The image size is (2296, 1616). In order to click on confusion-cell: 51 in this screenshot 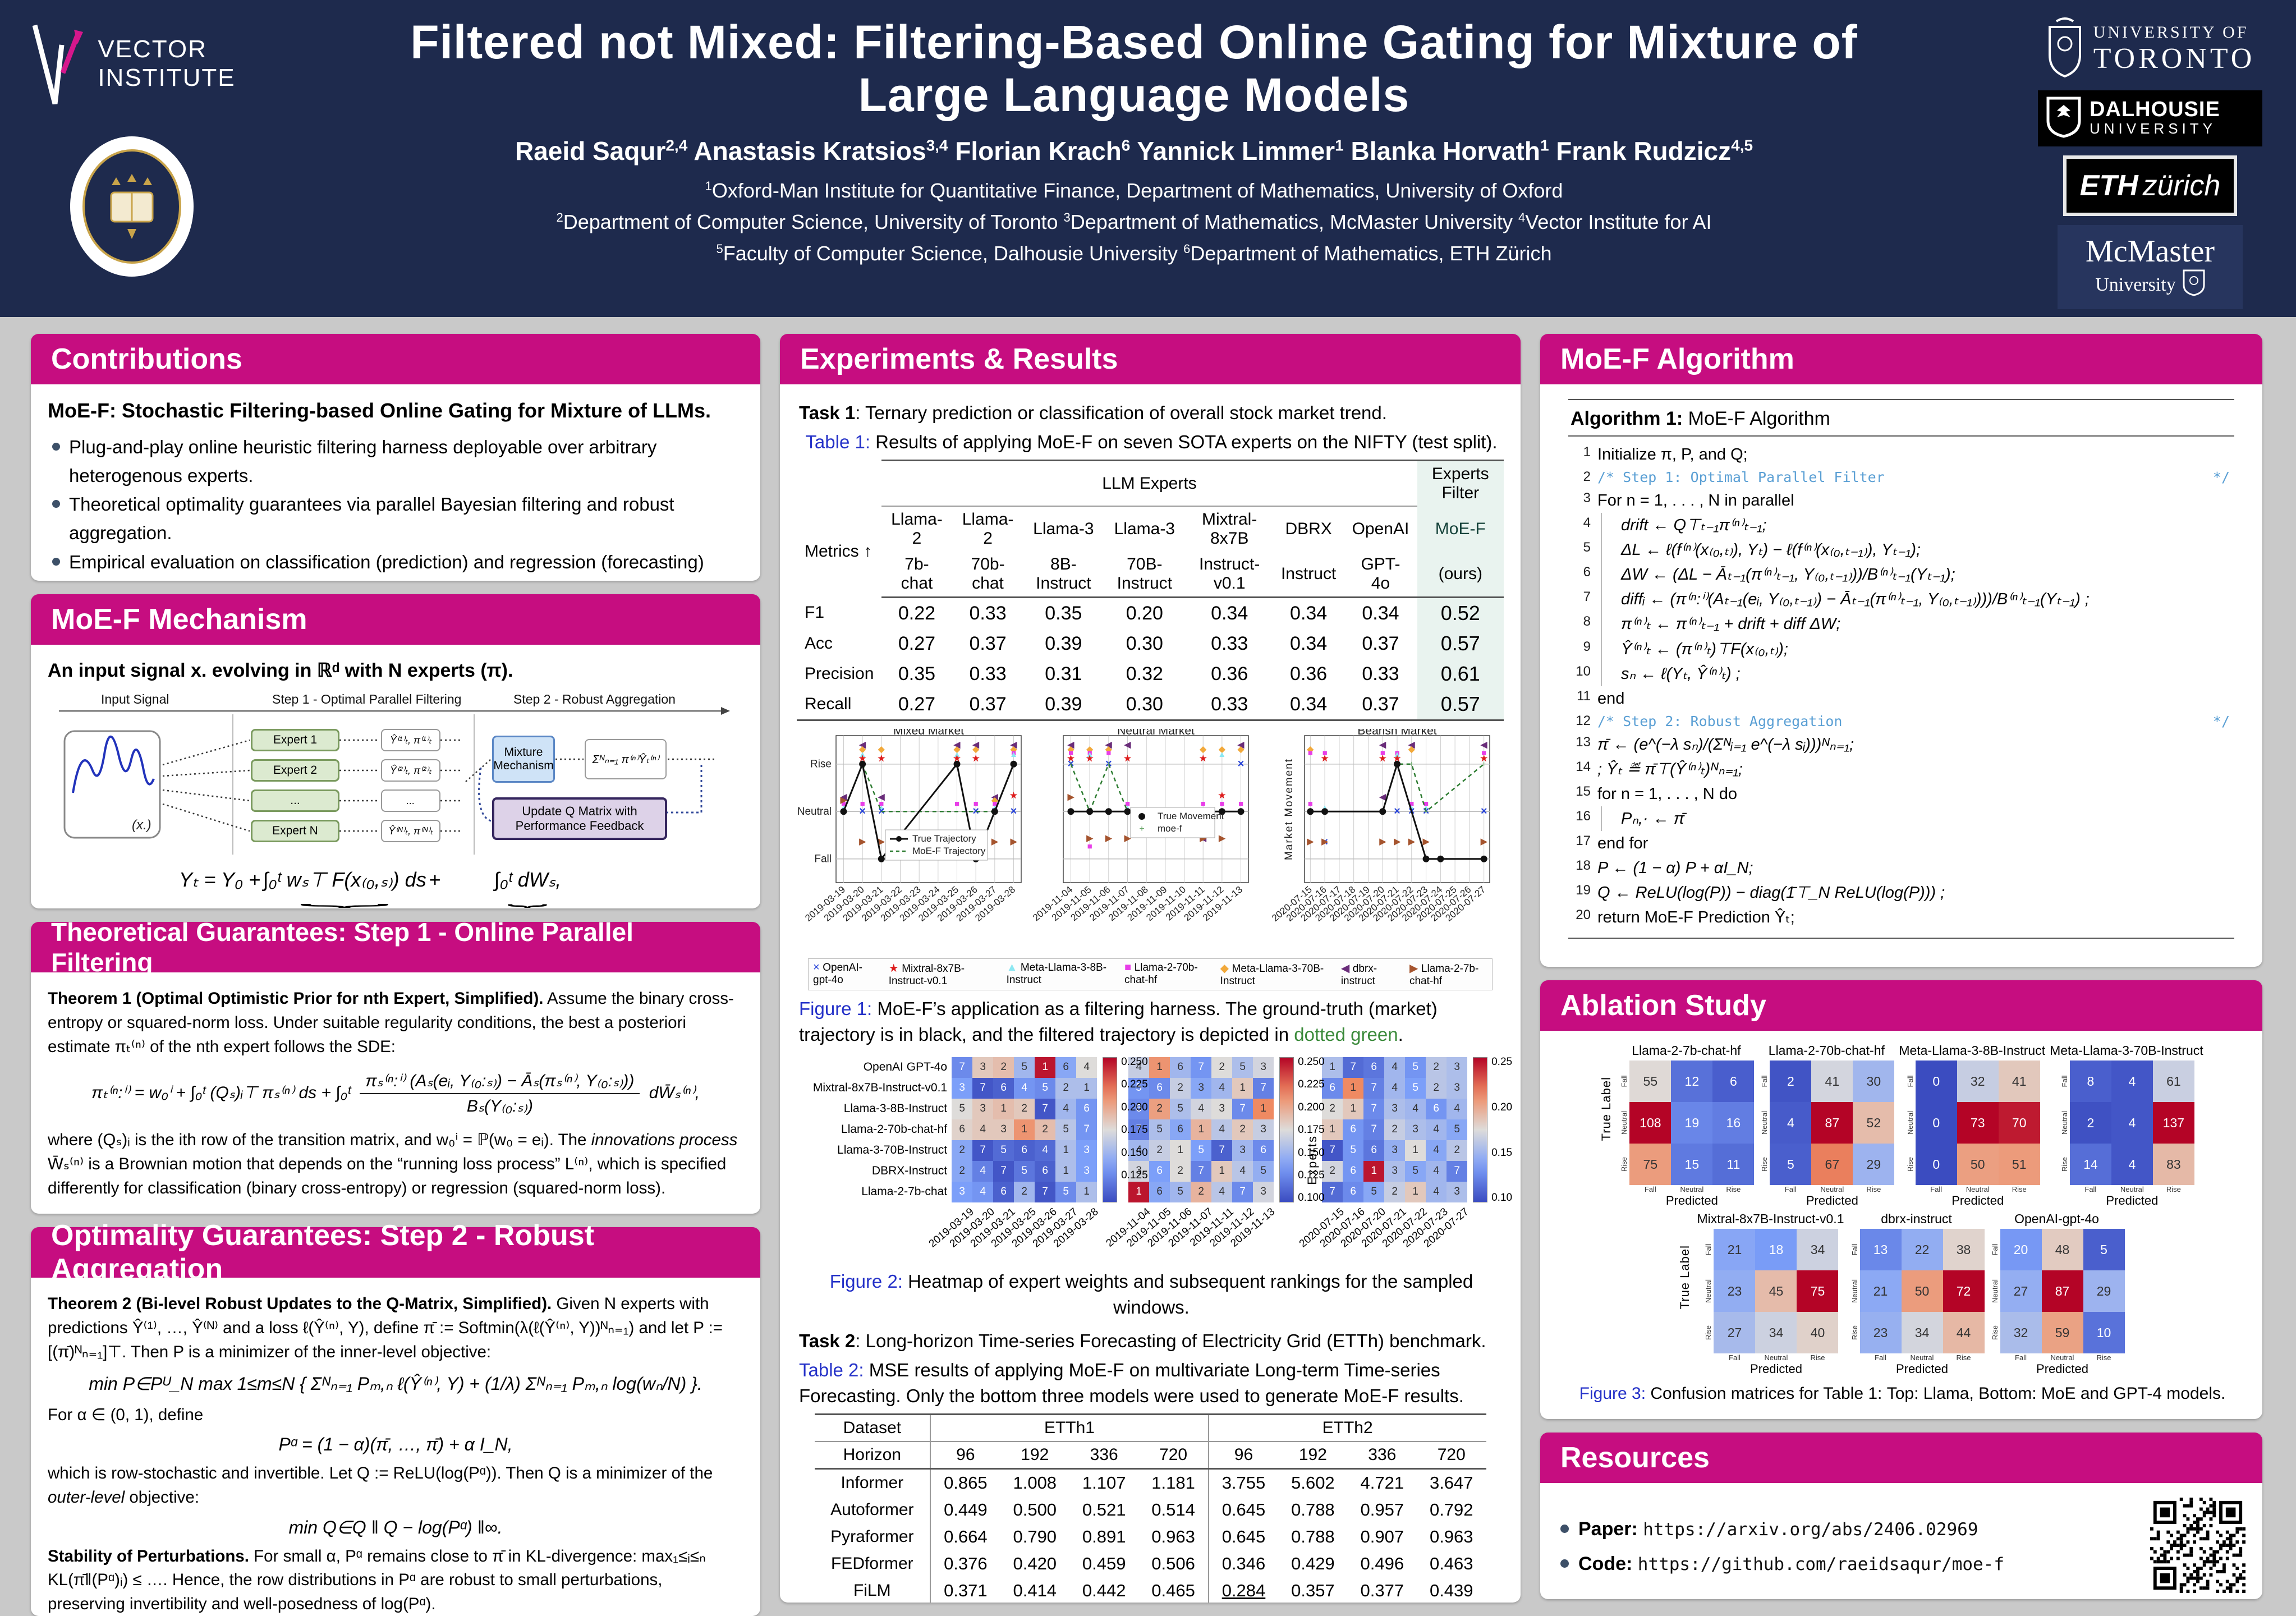, I will do `click(2019, 1164)`.